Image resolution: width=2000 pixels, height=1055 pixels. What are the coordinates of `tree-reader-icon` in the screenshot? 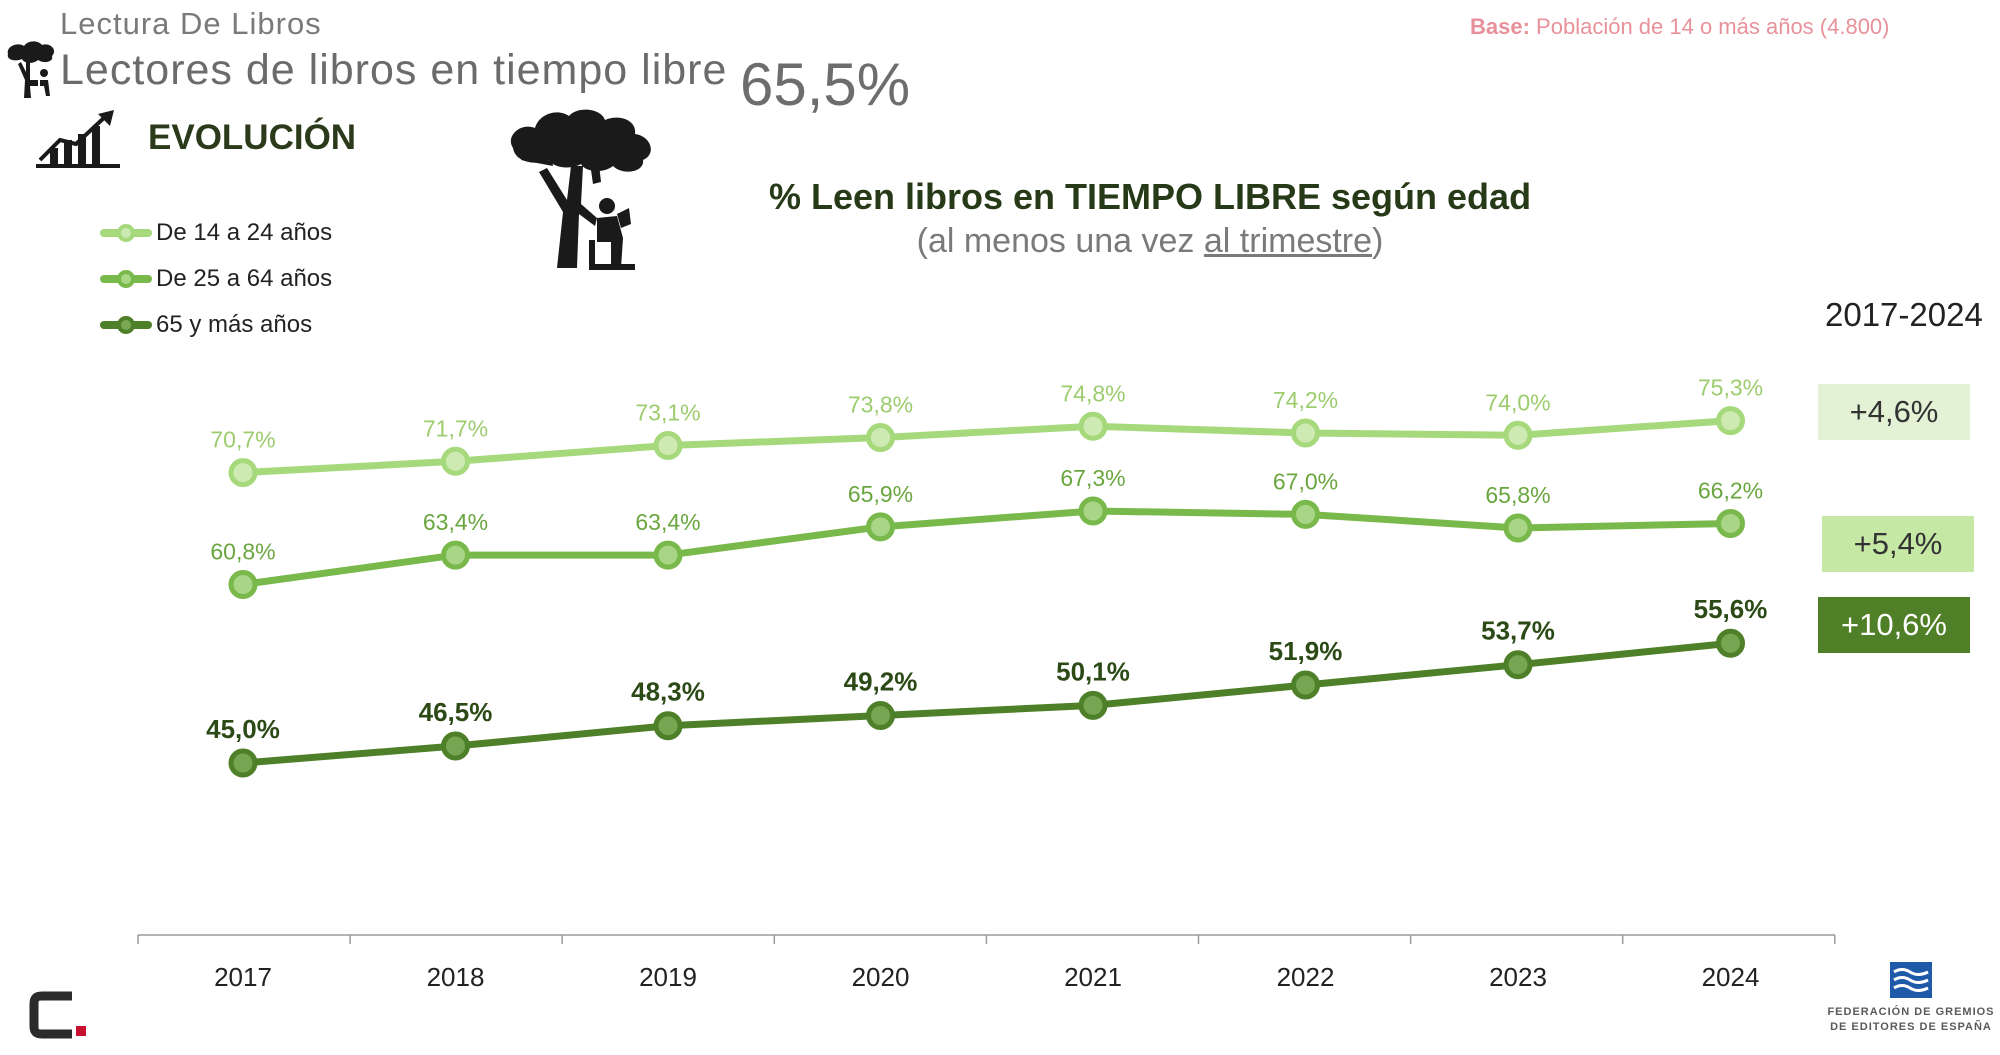 It's located at (580, 189).